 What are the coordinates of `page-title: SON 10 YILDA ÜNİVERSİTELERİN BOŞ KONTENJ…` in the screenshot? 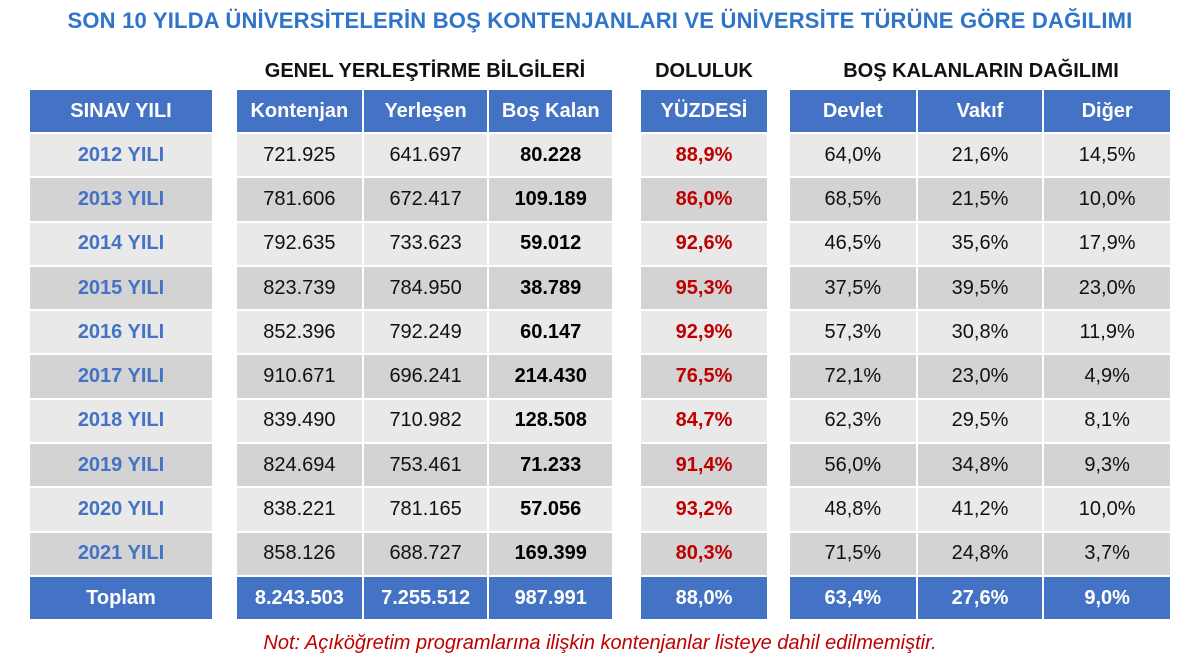 It's located at (600, 20).